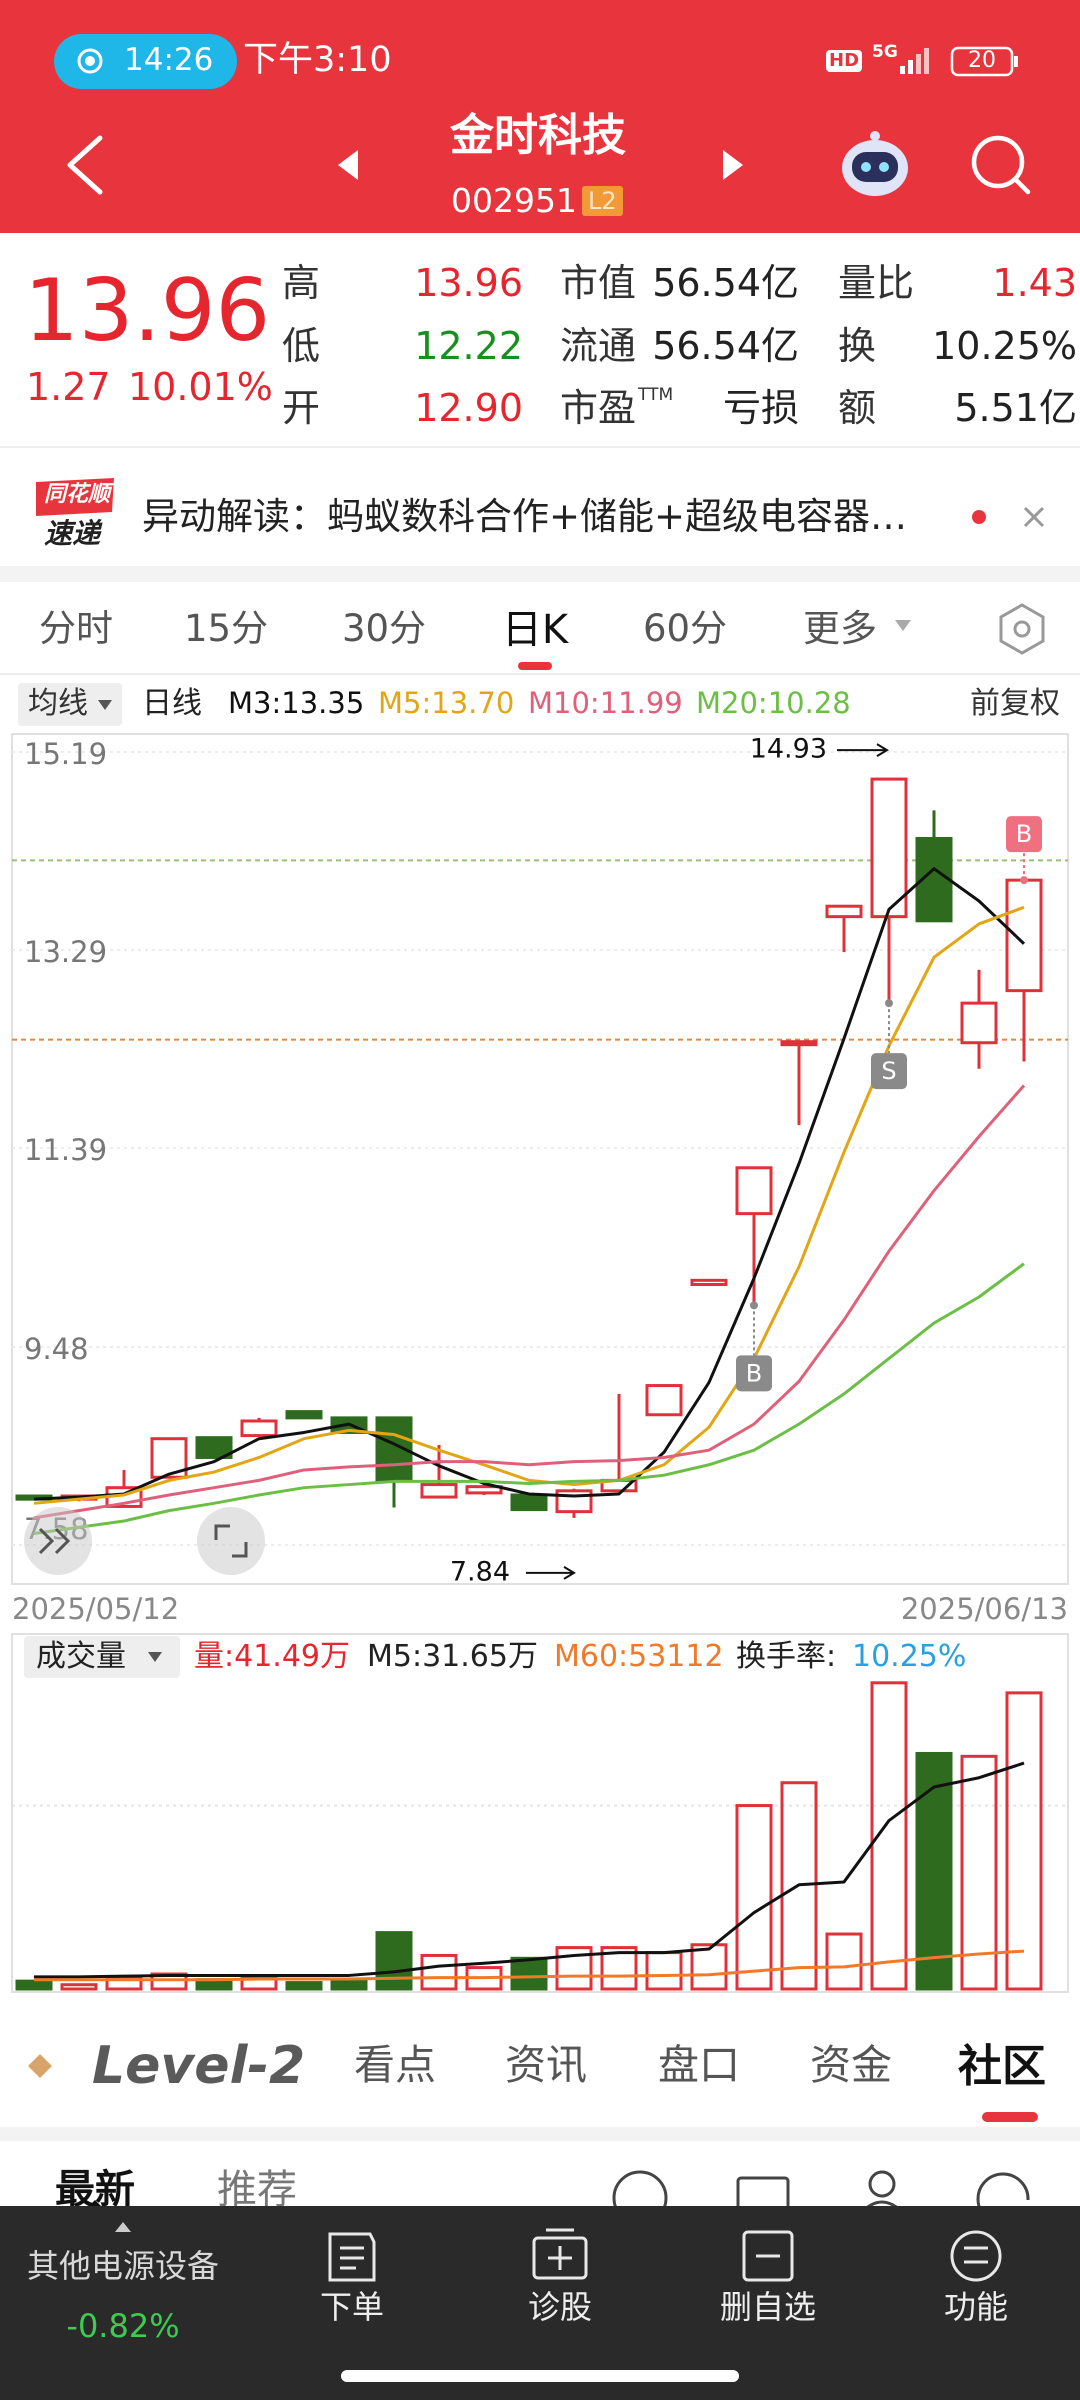  What do you see at coordinates (58, 1541) in the screenshot?
I see `expand-button` at bounding box center [58, 1541].